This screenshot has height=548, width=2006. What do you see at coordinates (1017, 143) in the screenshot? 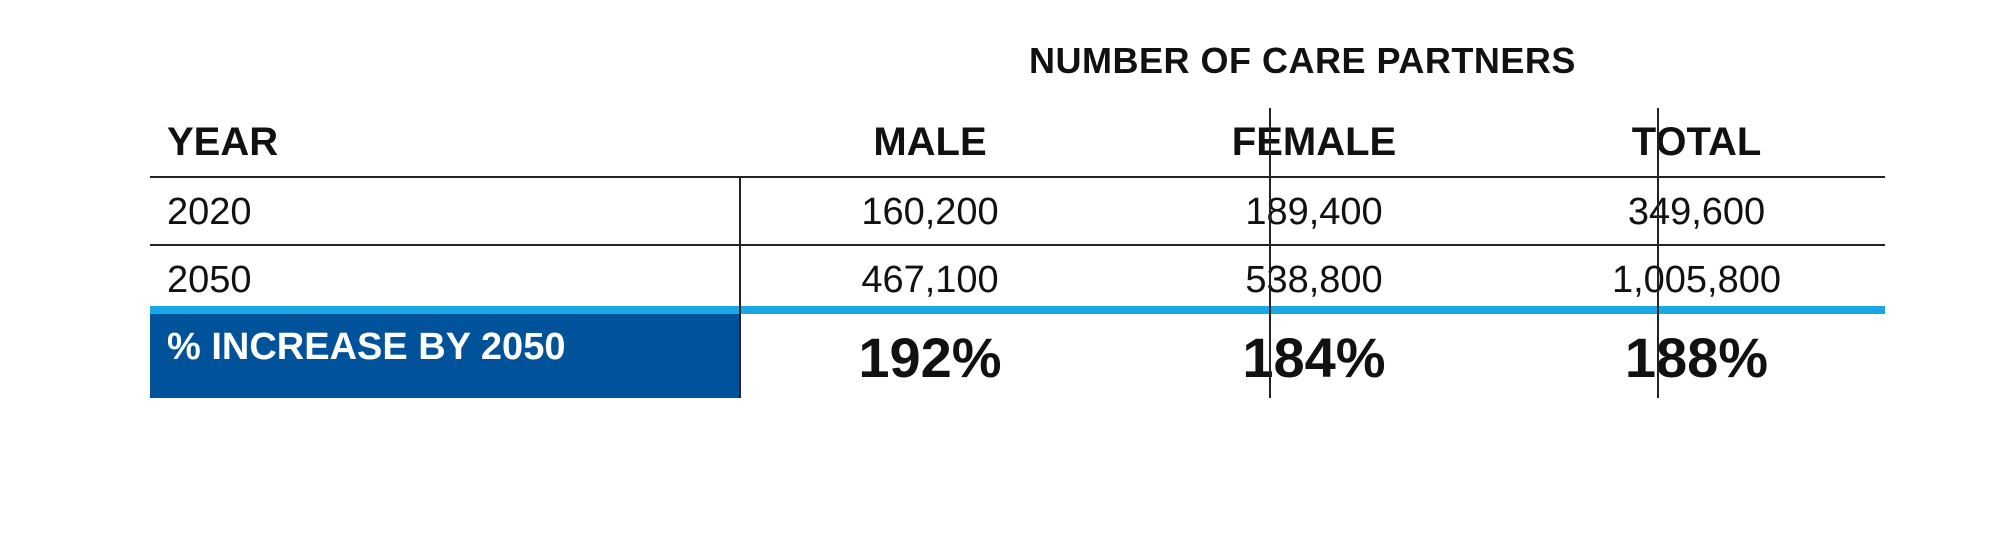
I see `table-header-row: YEAR MALE FEMALE TOTAL` at bounding box center [1017, 143].